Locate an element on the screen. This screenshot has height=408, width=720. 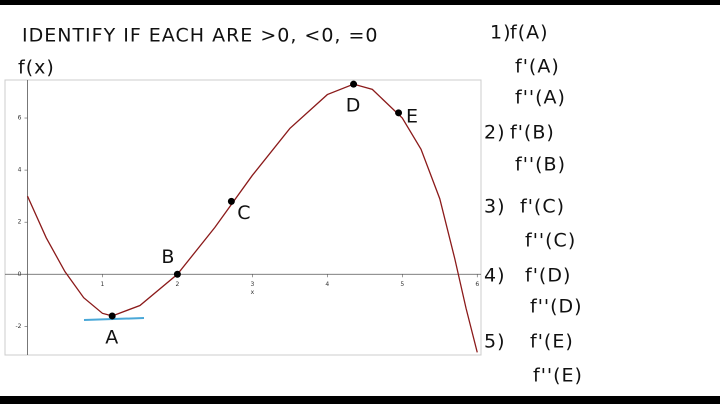
question-item: f'(E) is located at coordinates (552, 342).